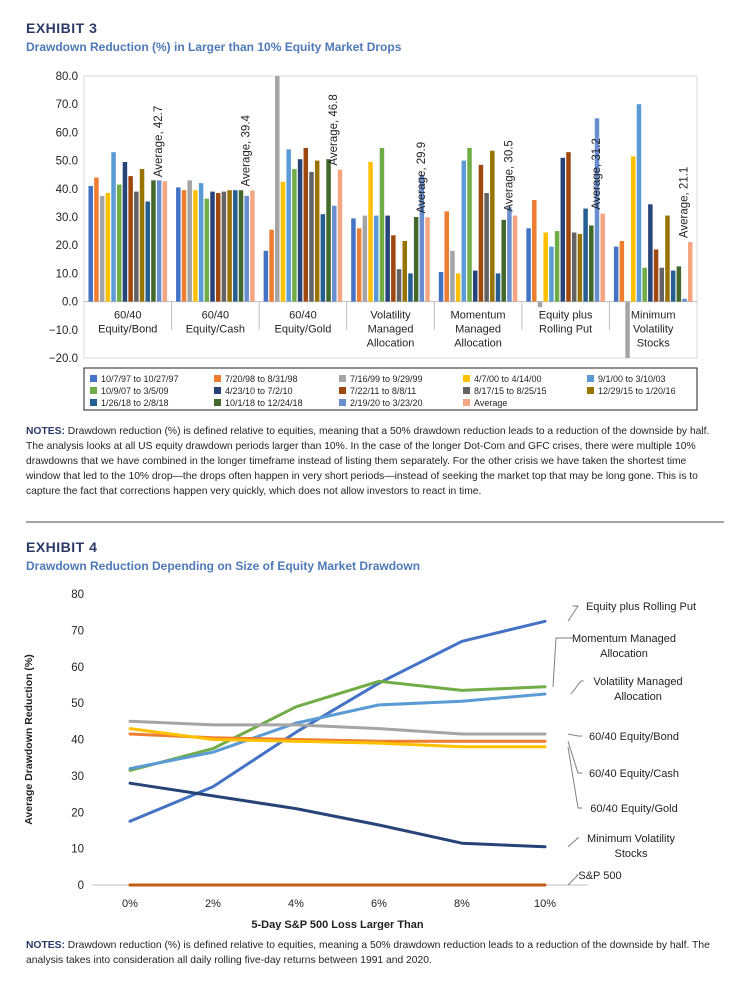 This screenshot has width=739, height=985. I want to click on average-label: Average, 21.1, so click(685, 202).